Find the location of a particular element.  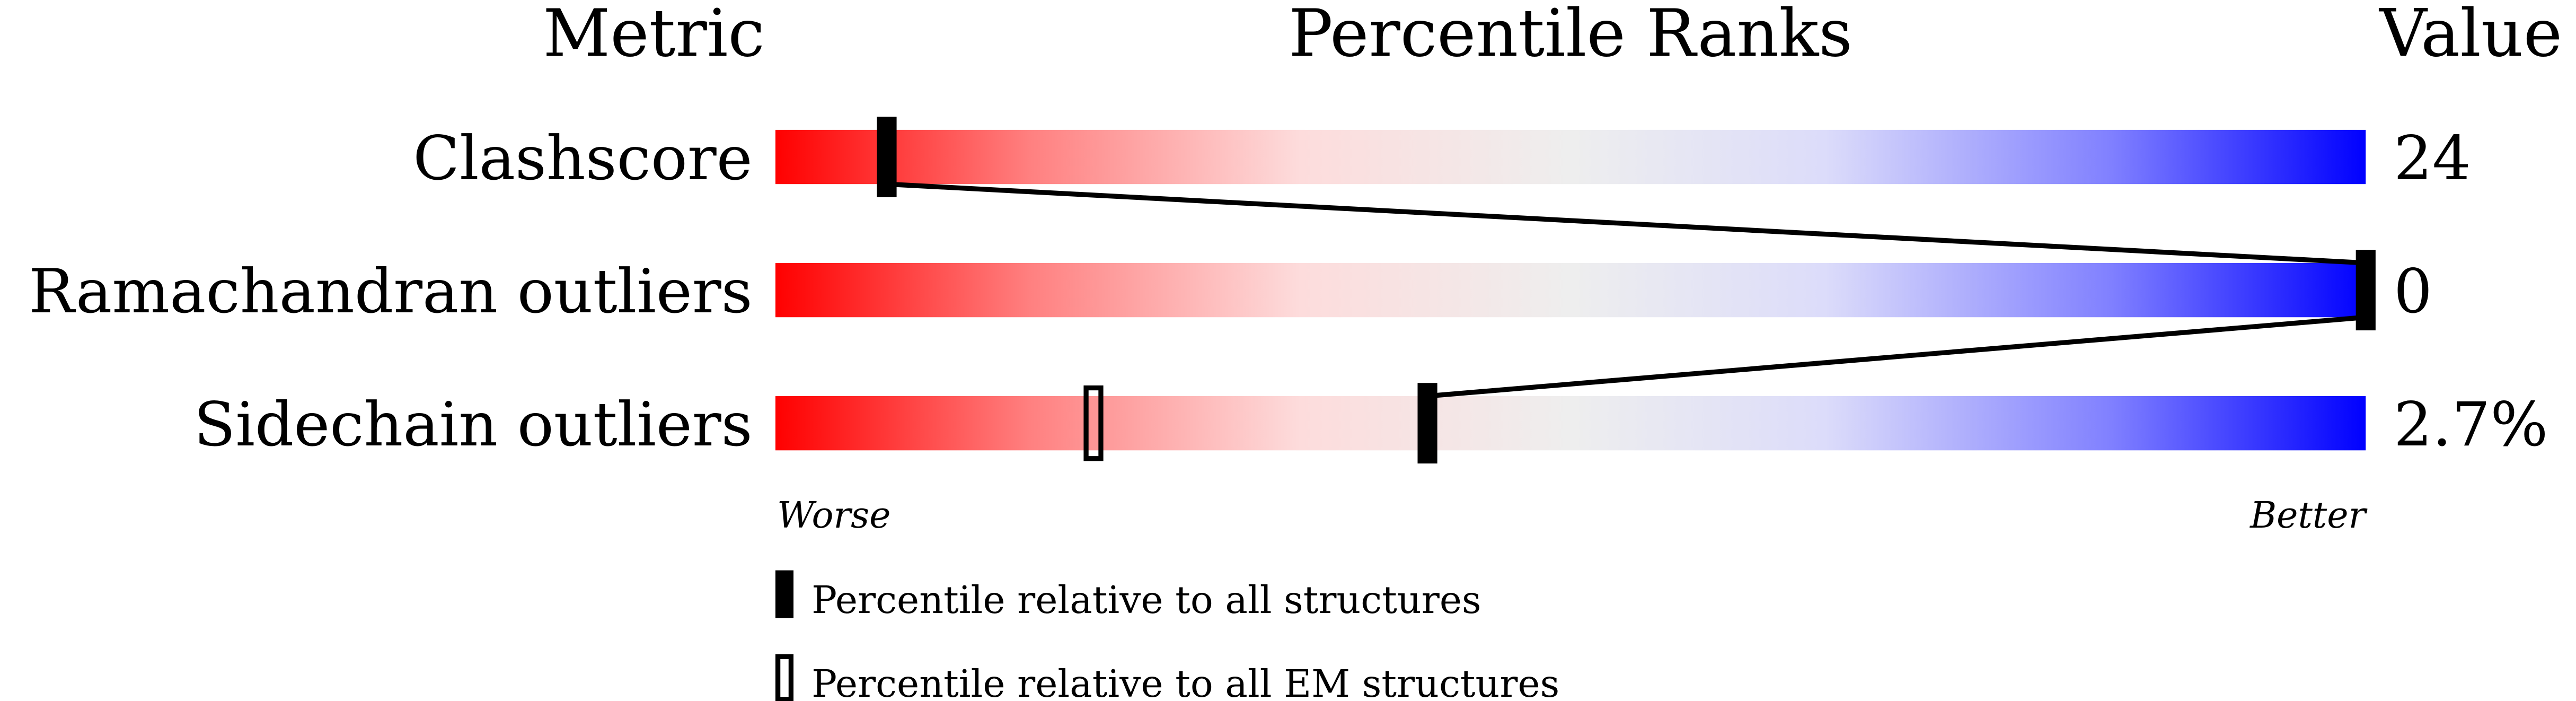

marker-em-structures is located at coordinates (1093, 423).